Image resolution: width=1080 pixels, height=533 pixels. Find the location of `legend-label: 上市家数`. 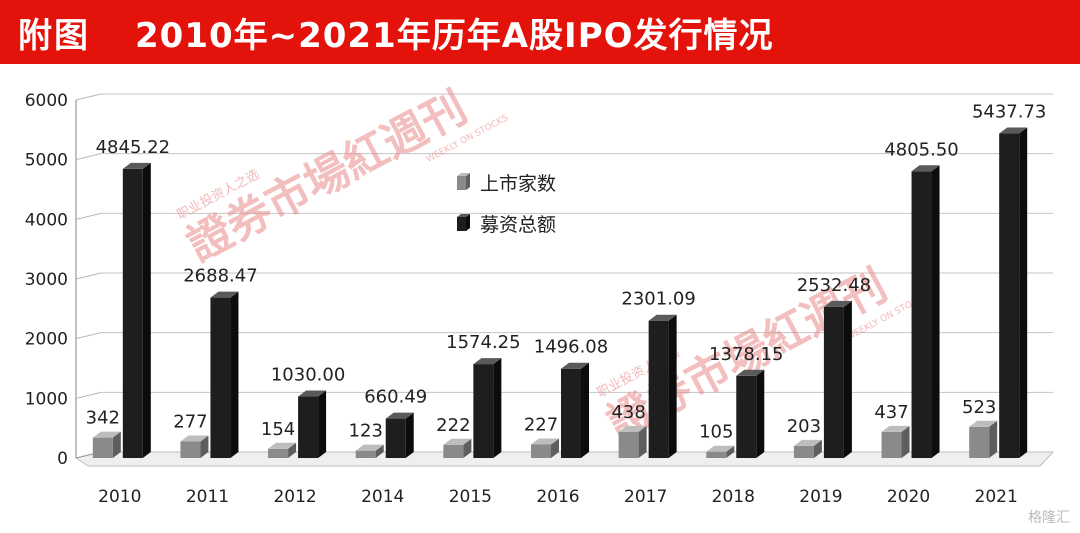

legend-label: 上市家数 is located at coordinates (518, 184).